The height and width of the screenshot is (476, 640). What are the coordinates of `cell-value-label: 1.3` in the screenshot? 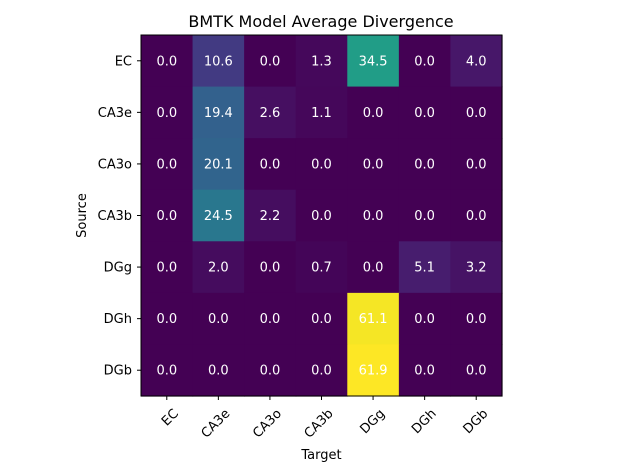 It's located at (321, 61).